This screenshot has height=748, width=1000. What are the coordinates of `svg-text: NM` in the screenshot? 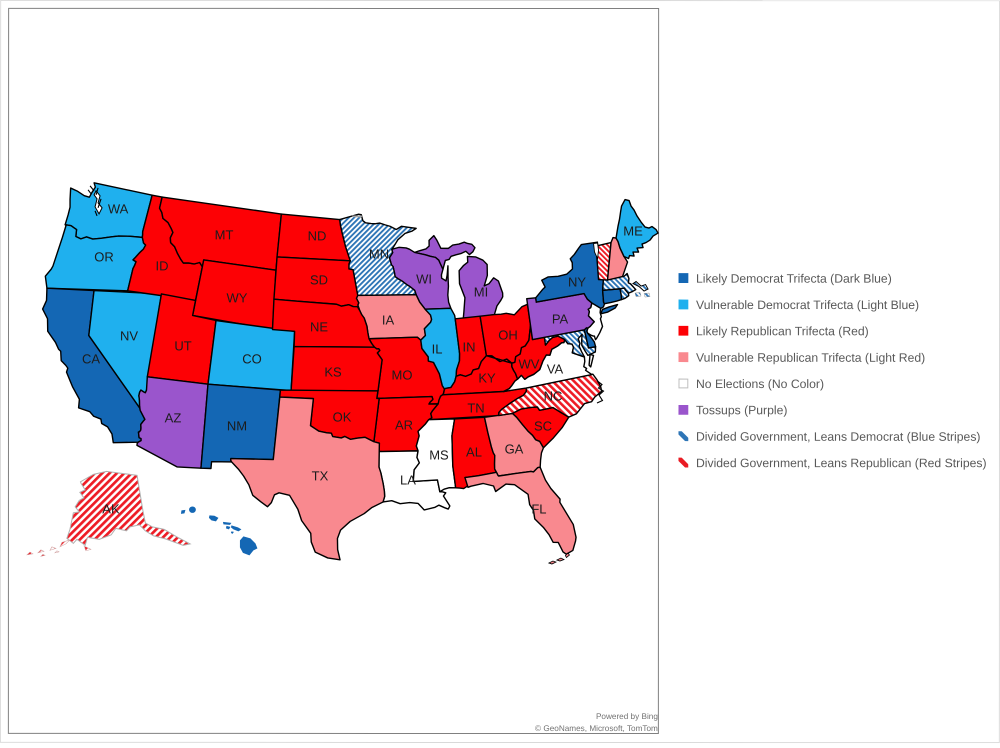 It's located at (237, 425).